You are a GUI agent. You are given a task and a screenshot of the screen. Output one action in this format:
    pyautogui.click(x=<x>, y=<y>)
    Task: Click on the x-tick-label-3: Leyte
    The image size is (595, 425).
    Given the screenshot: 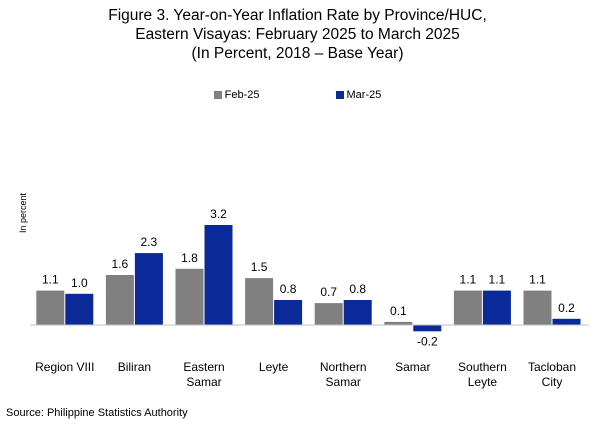 What is the action you would take?
    pyautogui.click(x=274, y=367)
    